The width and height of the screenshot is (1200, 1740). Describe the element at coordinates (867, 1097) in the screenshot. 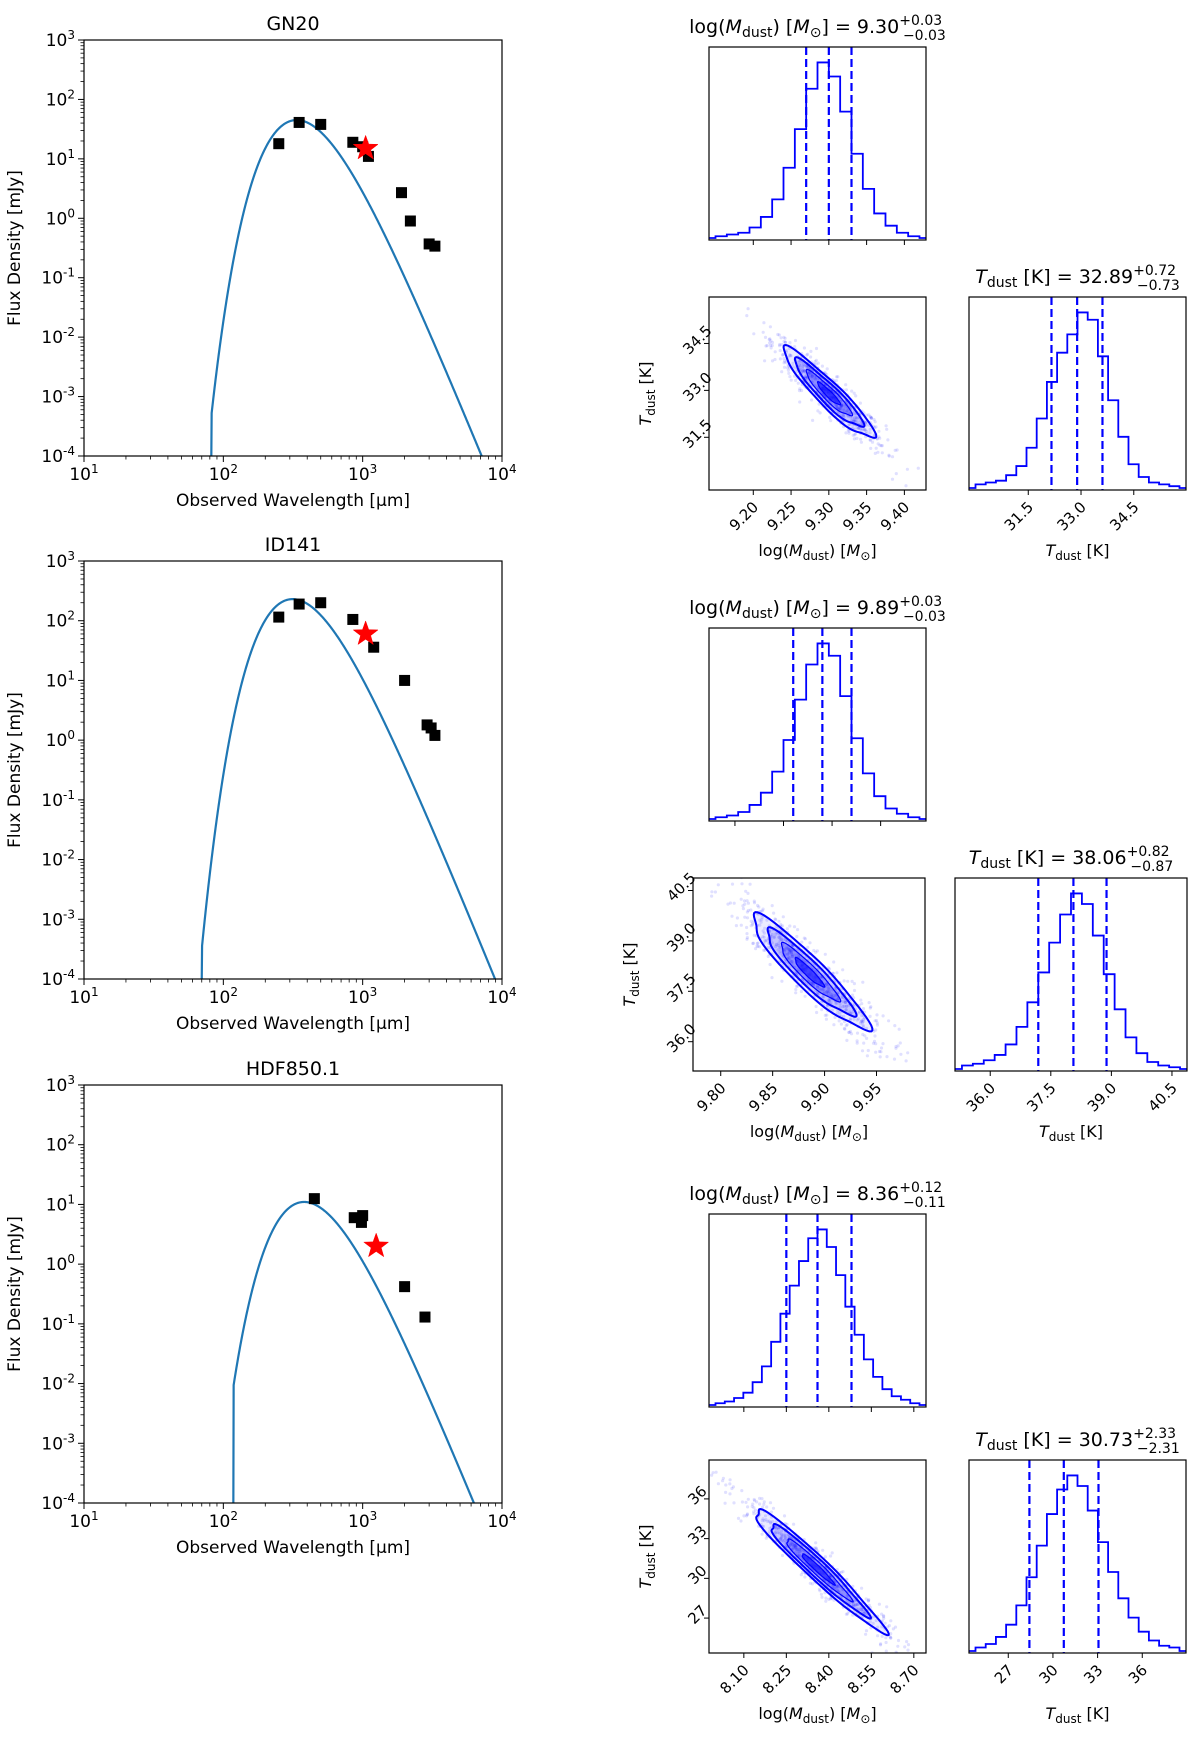

I see `scatter-x-tick-label: 9.95` at that location.